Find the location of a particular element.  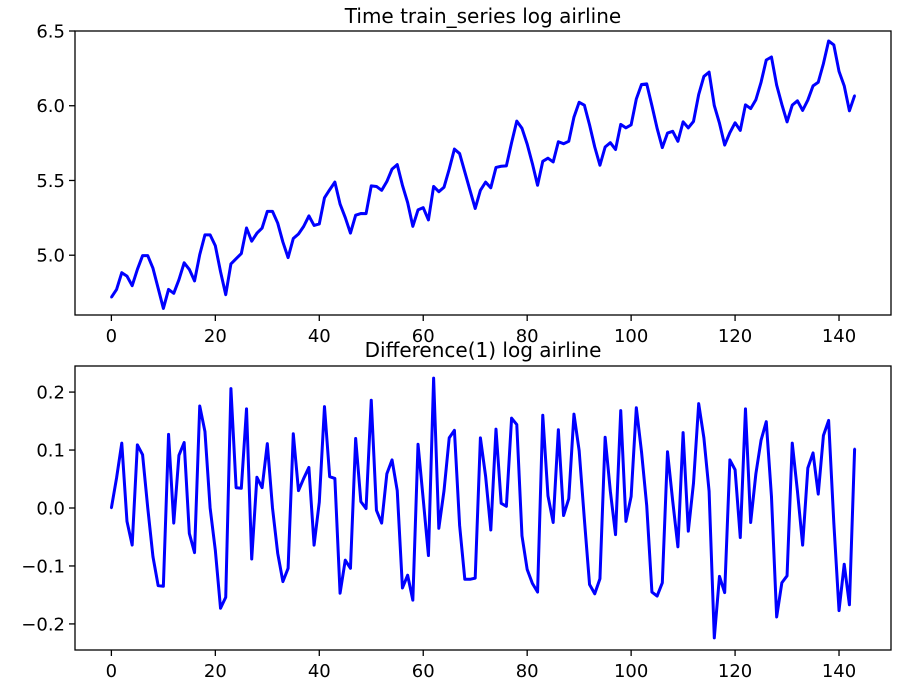

top-y-ticks: 5.0 5.5 6.0 6.5 is located at coordinates (55, 144).